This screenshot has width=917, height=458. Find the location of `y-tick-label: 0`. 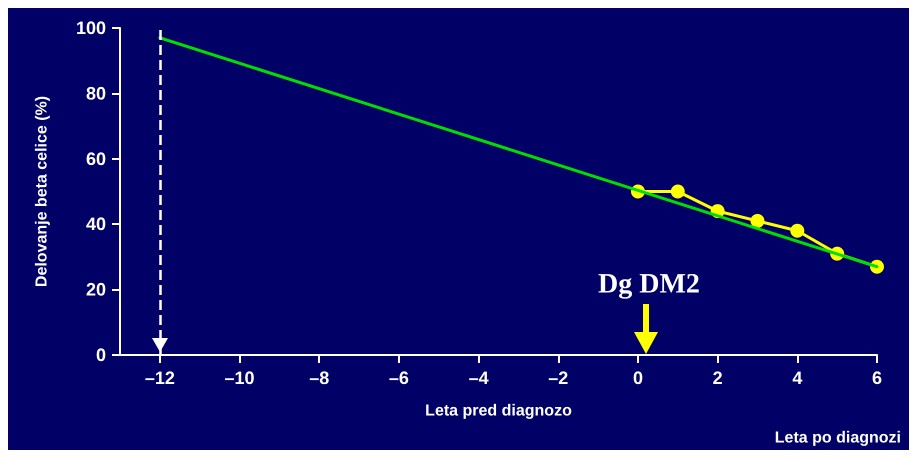

y-tick-label: 0 is located at coordinates (101, 355).